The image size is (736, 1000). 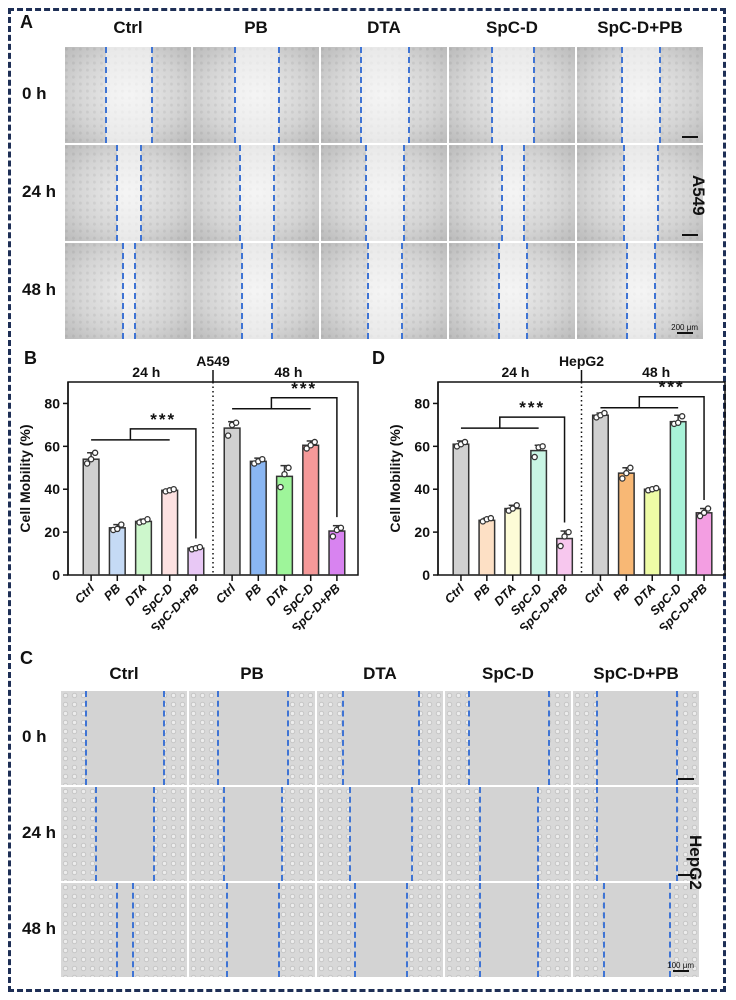 What do you see at coordinates (284, 525) in the screenshot?
I see `bar-48h-dta` at bounding box center [284, 525].